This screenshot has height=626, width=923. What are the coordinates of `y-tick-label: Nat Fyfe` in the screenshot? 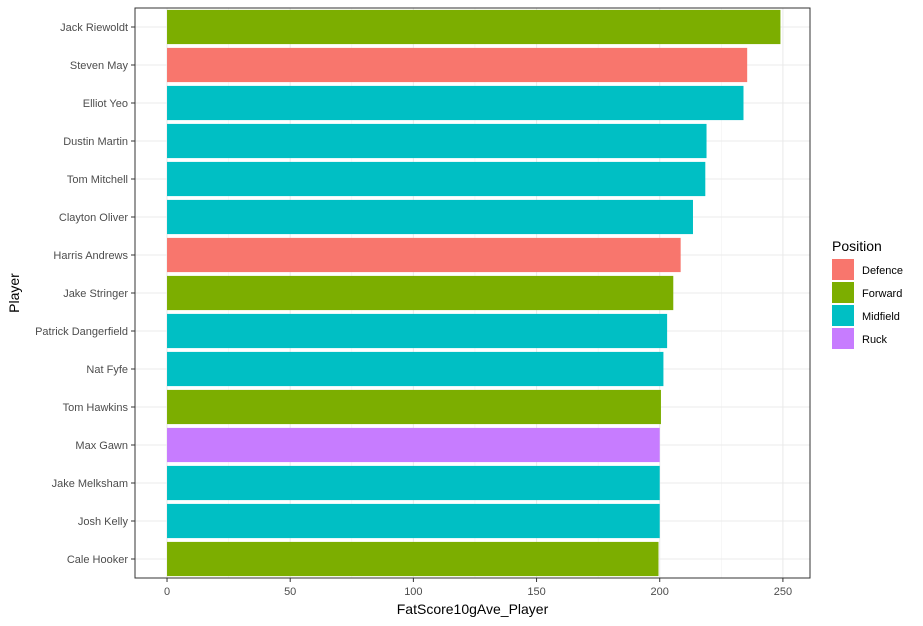 It's located at (107, 370).